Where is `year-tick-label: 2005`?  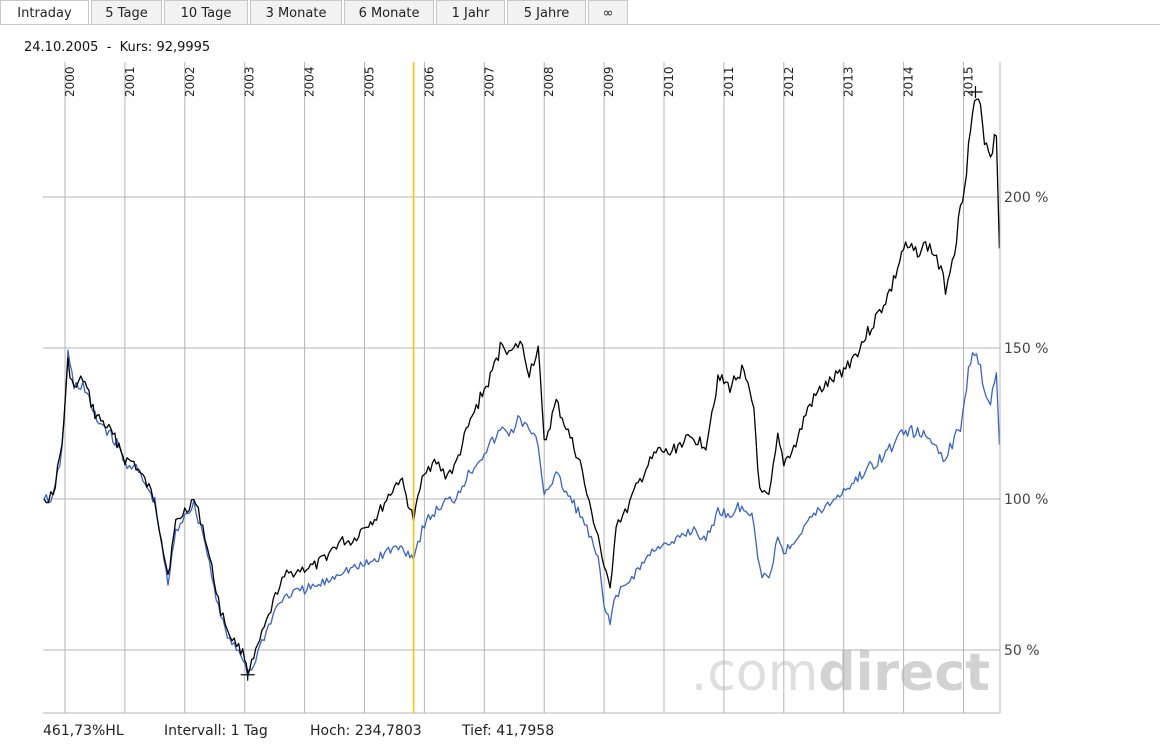 year-tick-label: 2005 is located at coordinates (370, 81).